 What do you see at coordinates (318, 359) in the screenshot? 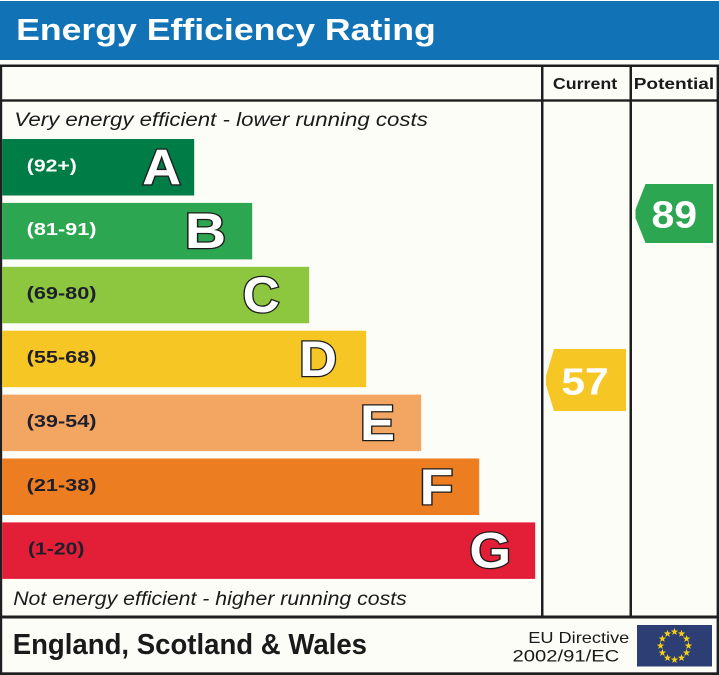
I see `svg-text: D` at bounding box center [318, 359].